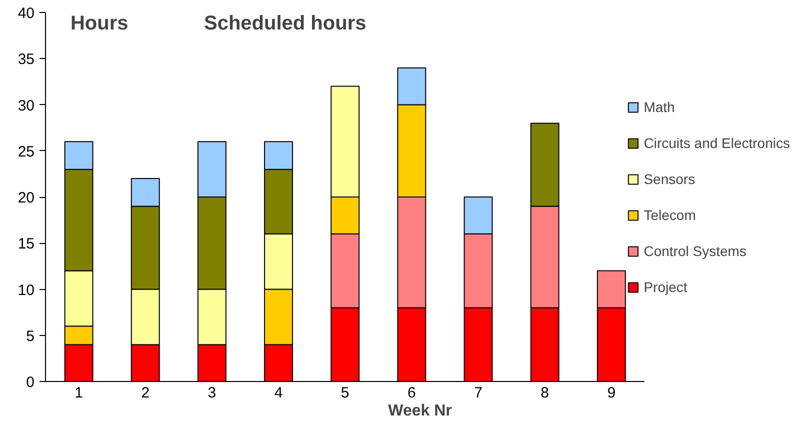  What do you see at coordinates (670, 178) in the screenshot?
I see `legend-label: Sensors` at bounding box center [670, 178].